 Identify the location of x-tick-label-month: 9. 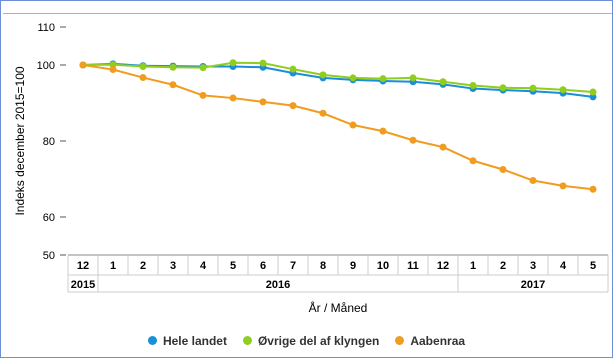
(353, 266).